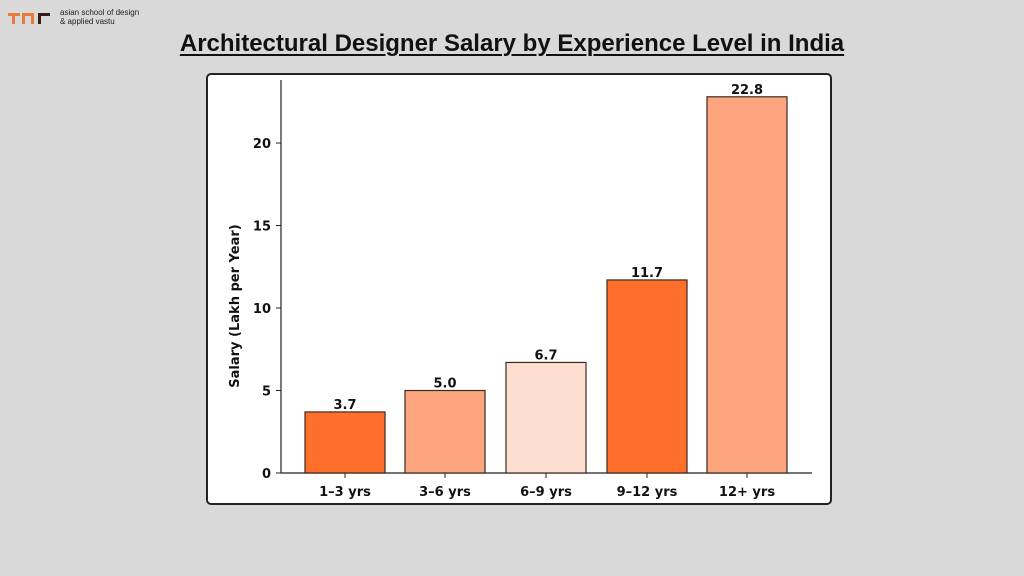  What do you see at coordinates (445, 492) in the screenshot?
I see `x-tick-label: 3–6 yrs` at bounding box center [445, 492].